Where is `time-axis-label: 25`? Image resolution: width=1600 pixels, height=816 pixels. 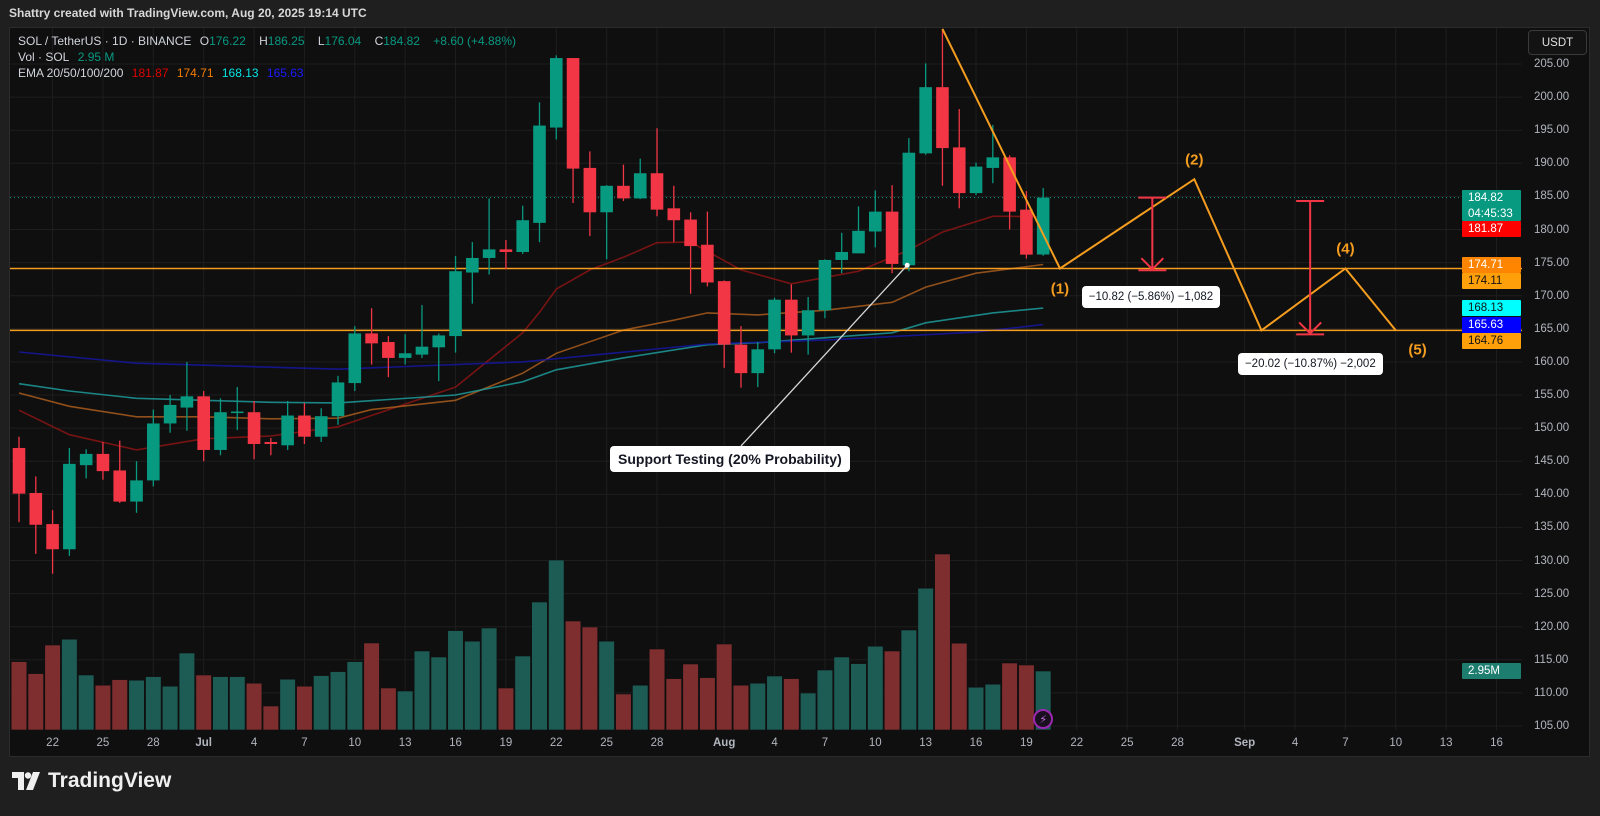
time-axis-label: 25 is located at coordinates (103, 743).